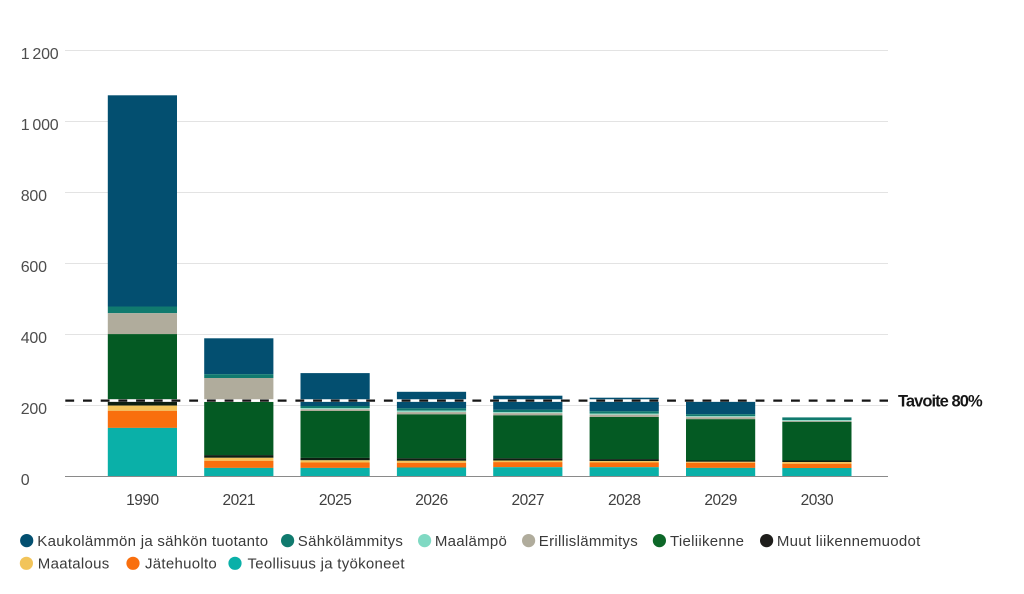 The height and width of the screenshot is (594, 1024). Describe the element at coordinates (350, 541) in the screenshot. I see `svg-text: Sähkölämmitys` at that location.